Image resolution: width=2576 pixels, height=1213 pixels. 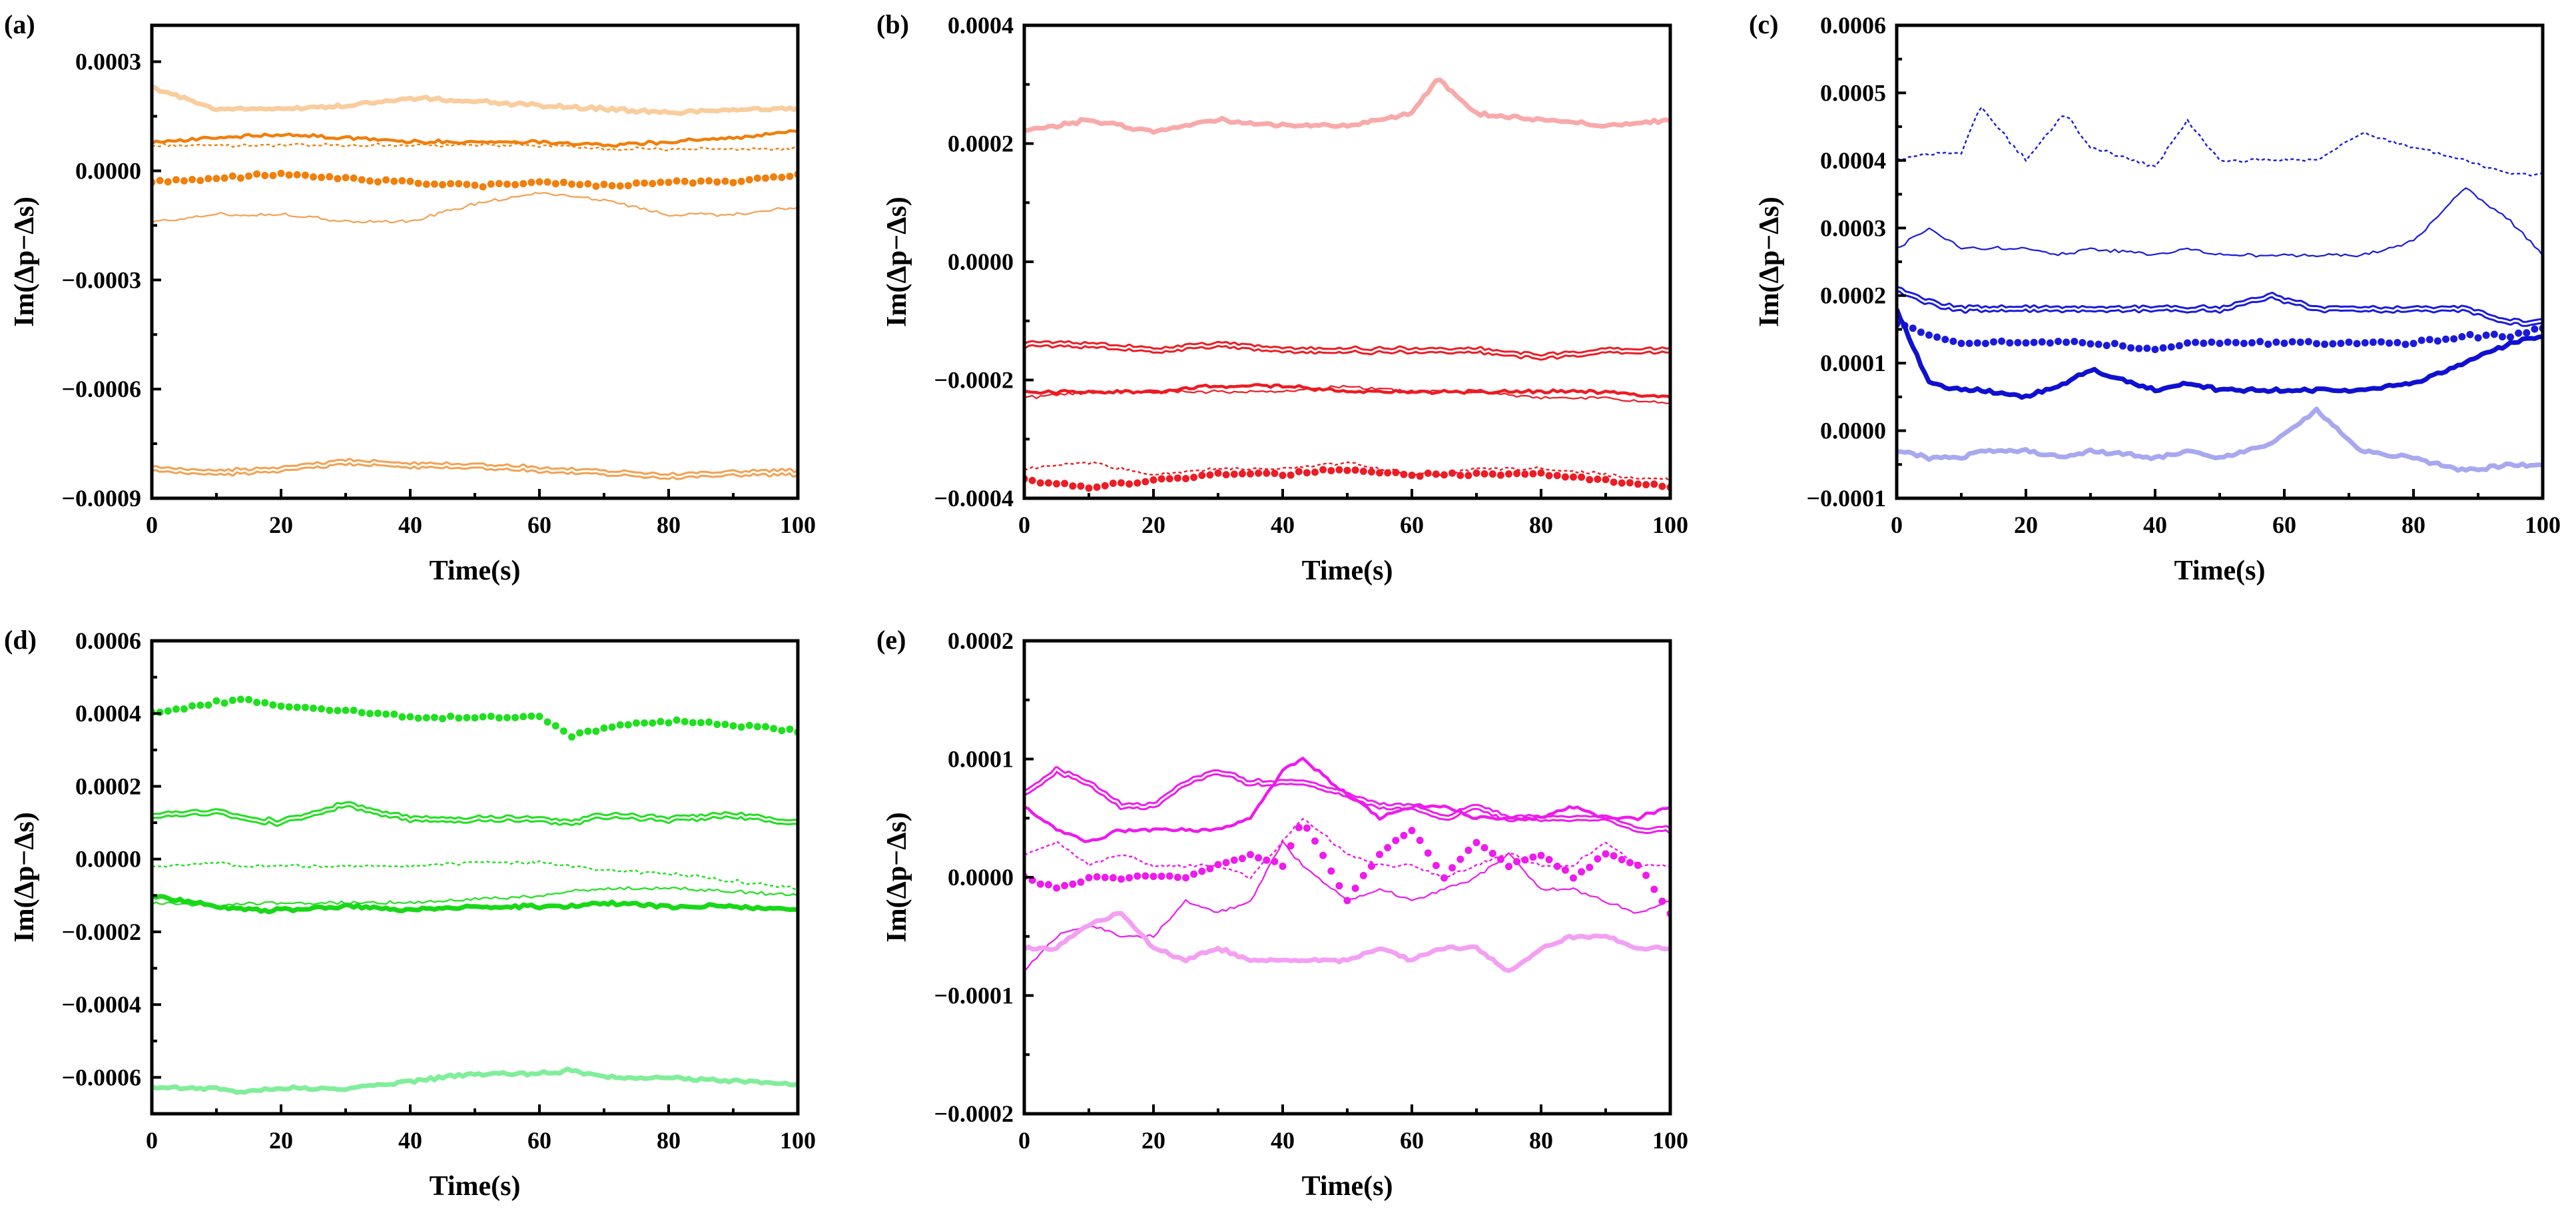 I want to click on panel-e-x-axis-title: Time(s), so click(x=1347, y=1186).